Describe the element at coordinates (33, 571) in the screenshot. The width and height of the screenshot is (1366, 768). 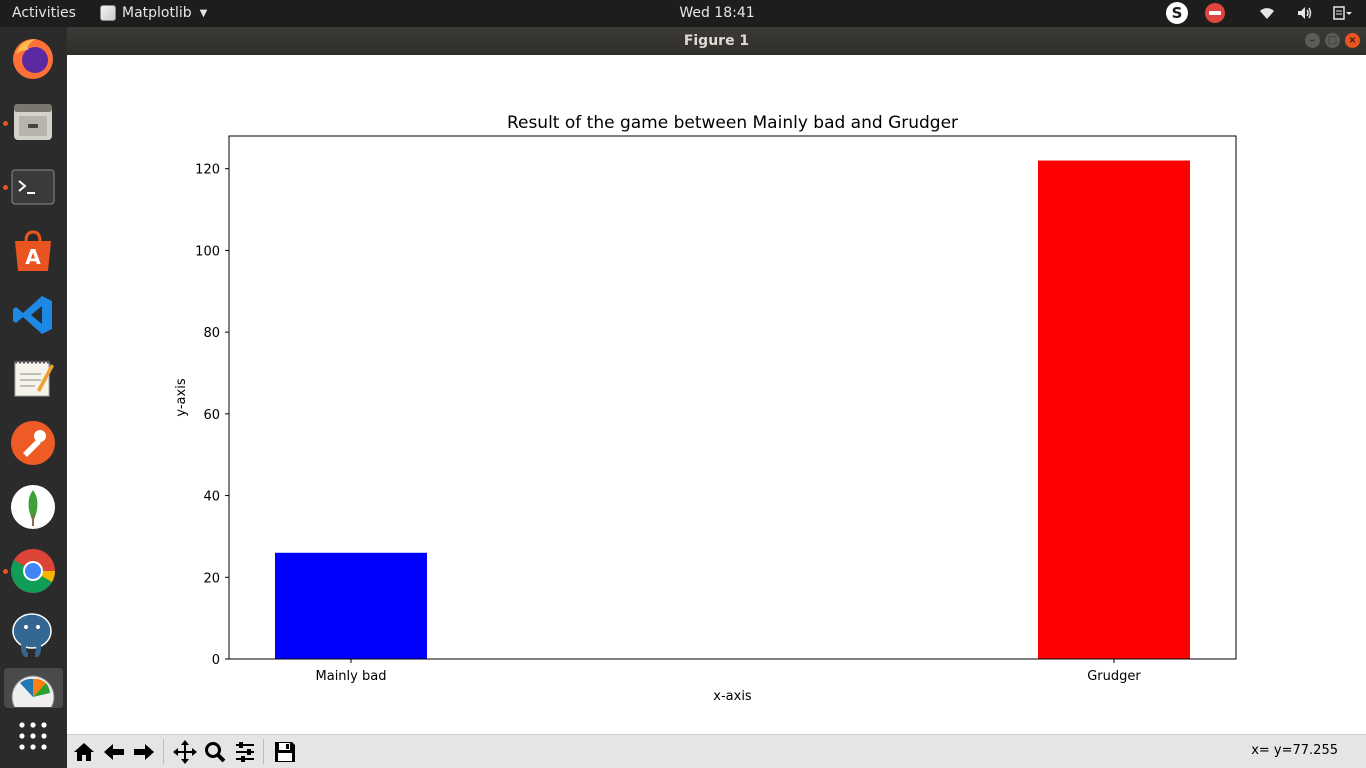
I see `chrome-icon` at that location.